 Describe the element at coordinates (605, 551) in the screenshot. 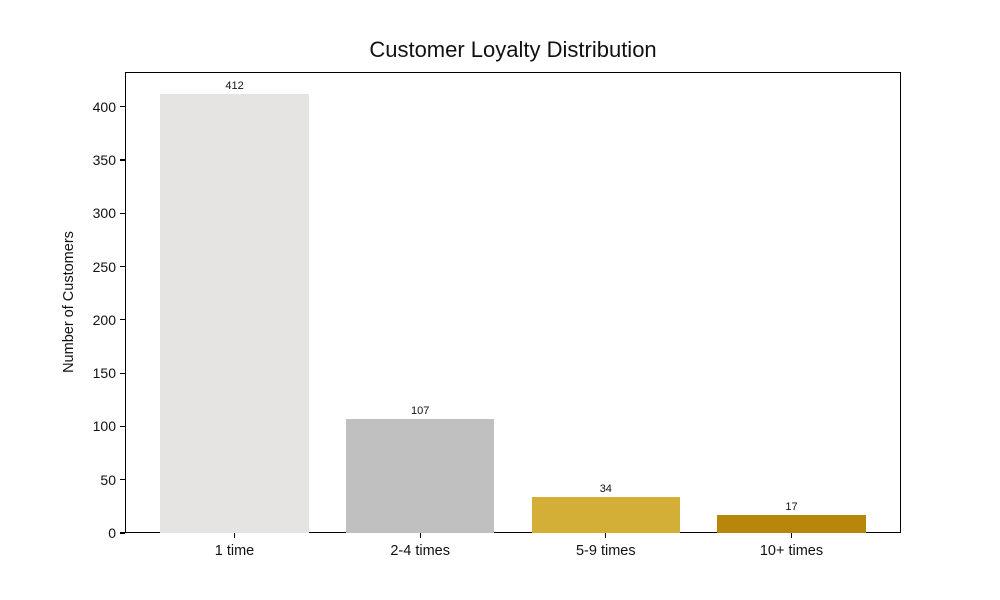

I see `x-tick-label-5-9-times: 5-9 times` at that location.